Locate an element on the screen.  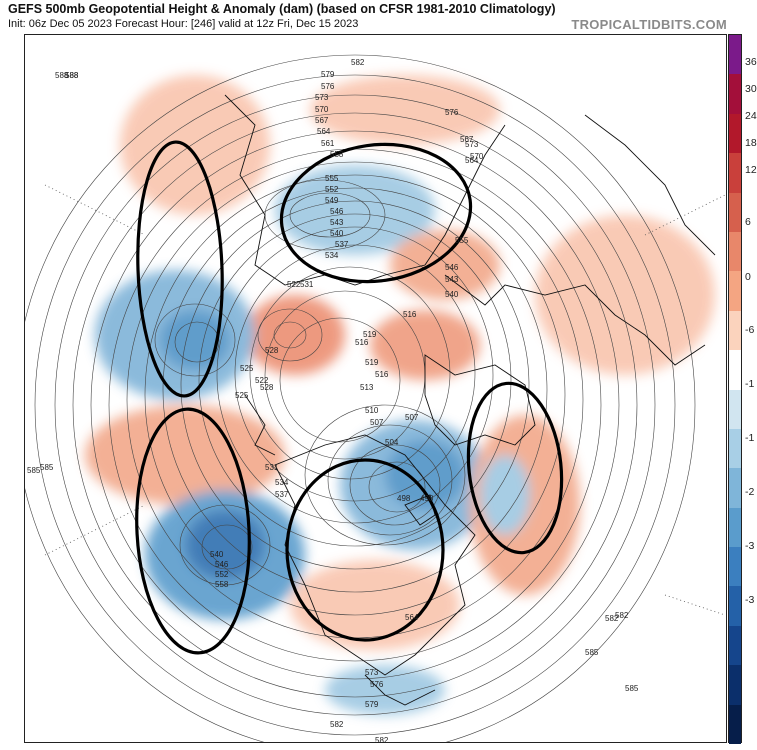
contour-label: 513 is located at coordinates (367, 387).